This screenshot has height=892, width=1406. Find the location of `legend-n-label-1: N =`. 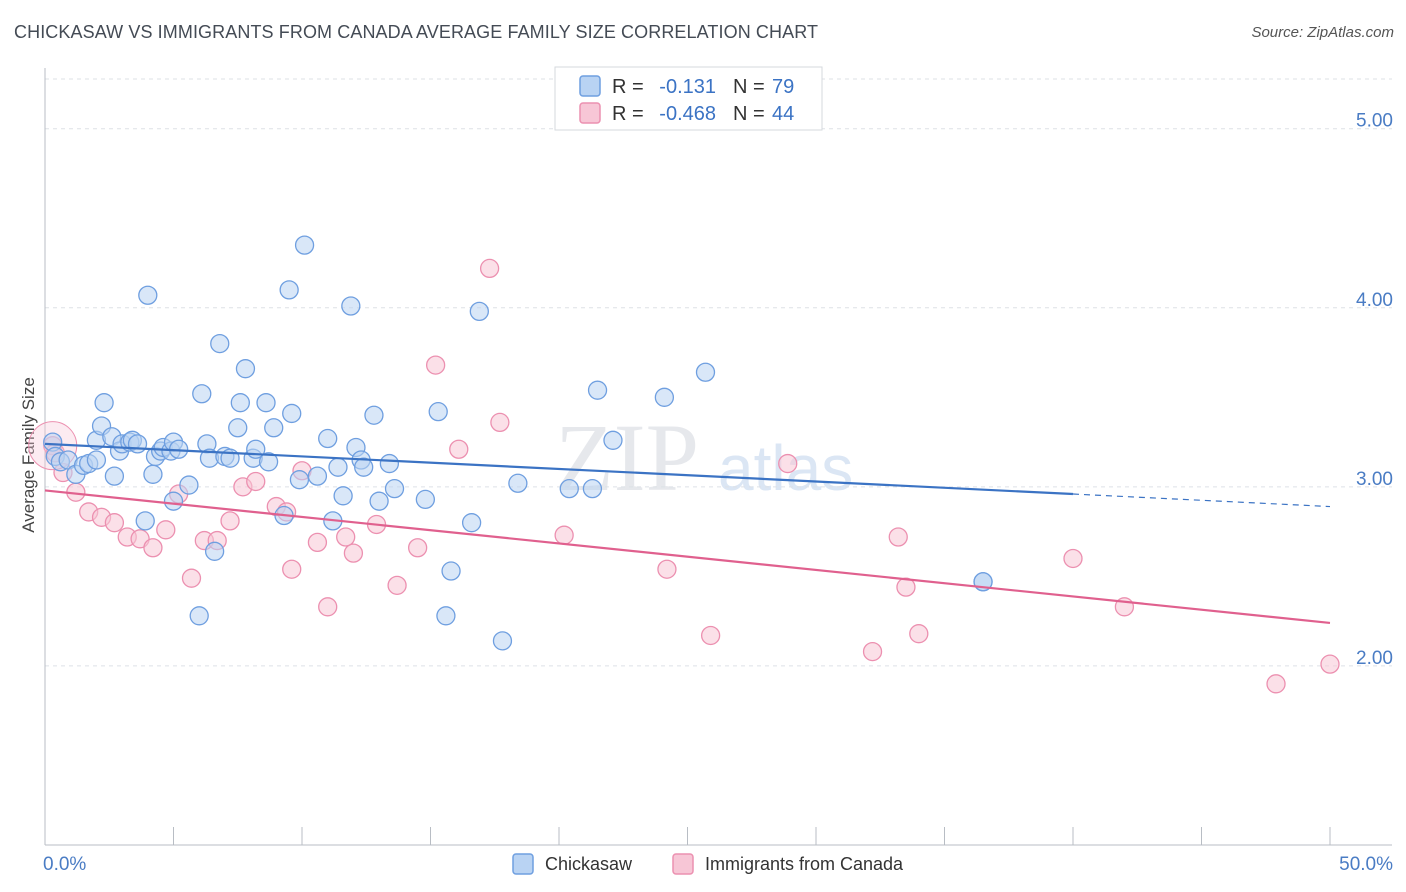

legend-n-label-1: N = is located at coordinates (749, 114).